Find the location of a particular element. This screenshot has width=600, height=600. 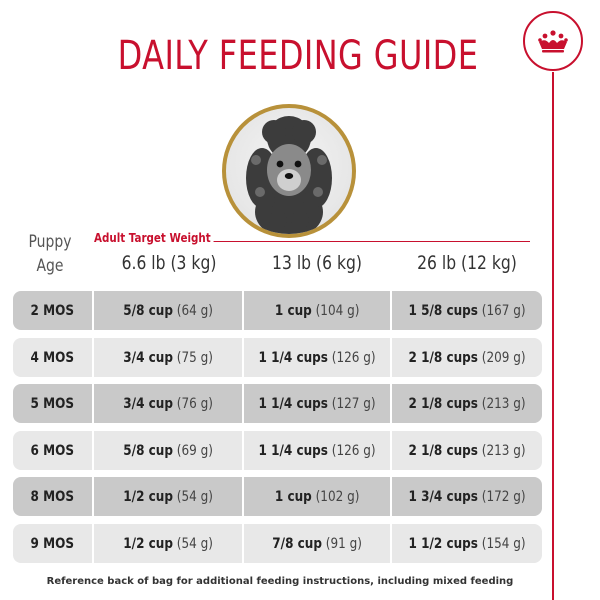

puppy-age-header-line2: Age is located at coordinates (50, 266).